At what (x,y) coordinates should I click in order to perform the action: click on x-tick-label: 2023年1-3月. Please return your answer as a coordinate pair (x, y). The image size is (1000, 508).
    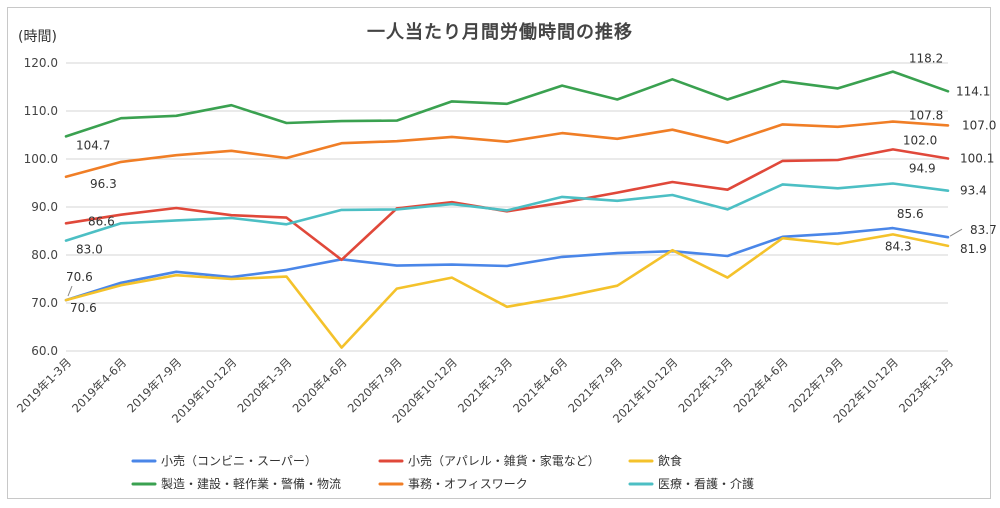
    Looking at the image, I should click on (926, 385).